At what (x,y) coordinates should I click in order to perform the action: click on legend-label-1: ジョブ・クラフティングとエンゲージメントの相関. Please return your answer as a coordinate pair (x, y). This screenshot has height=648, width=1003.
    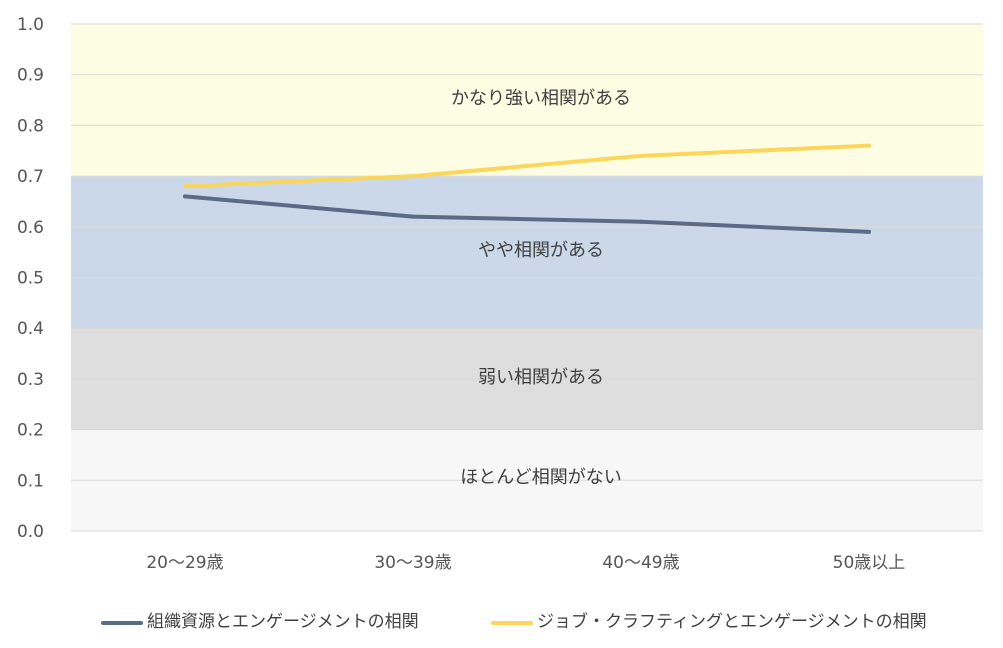
    Looking at the image, I should click on (732, 621).